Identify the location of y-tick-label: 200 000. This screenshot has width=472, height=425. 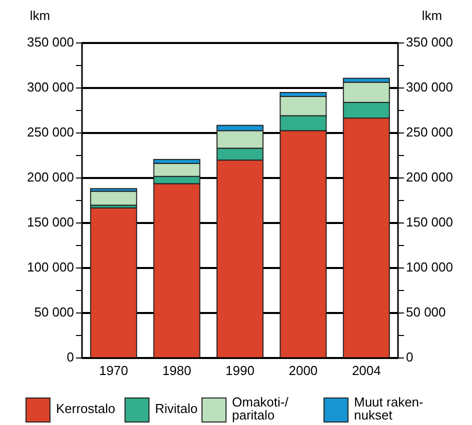
(50, 176).